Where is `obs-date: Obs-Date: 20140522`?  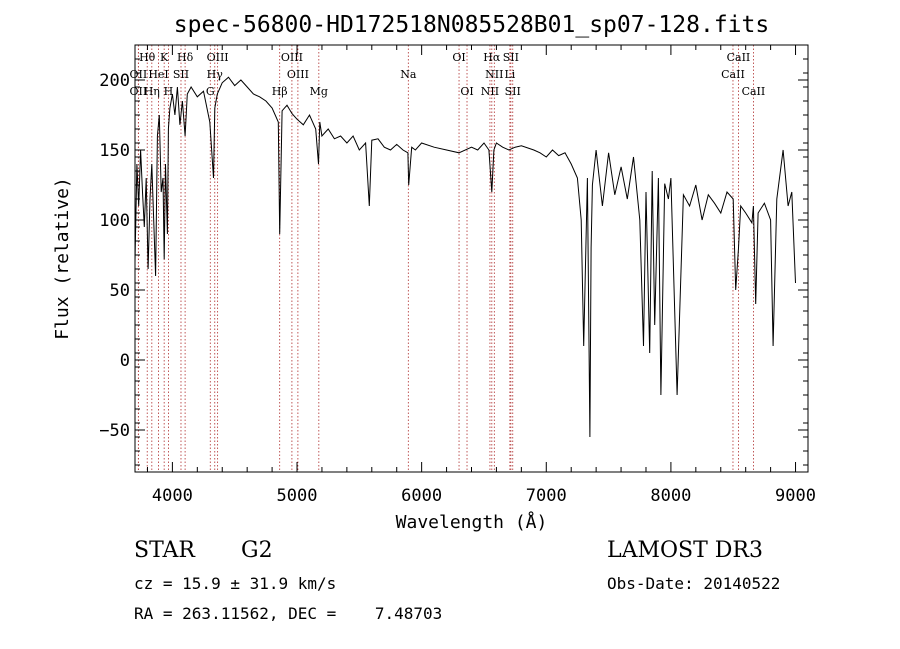
obs-date: Obs-Date: 20140522 is located at coordinates (694, 583).